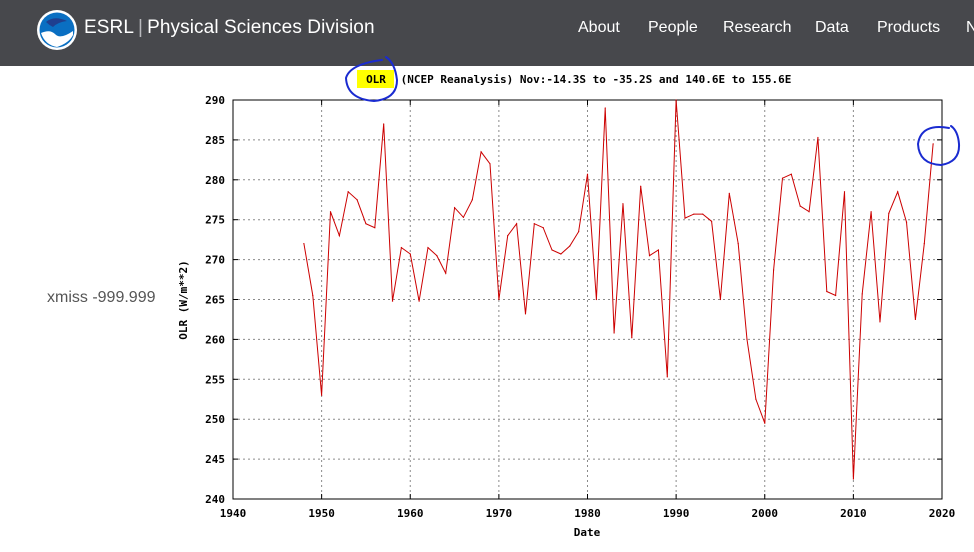  I want to click on y-tick-label: 265, so click(215, 300).